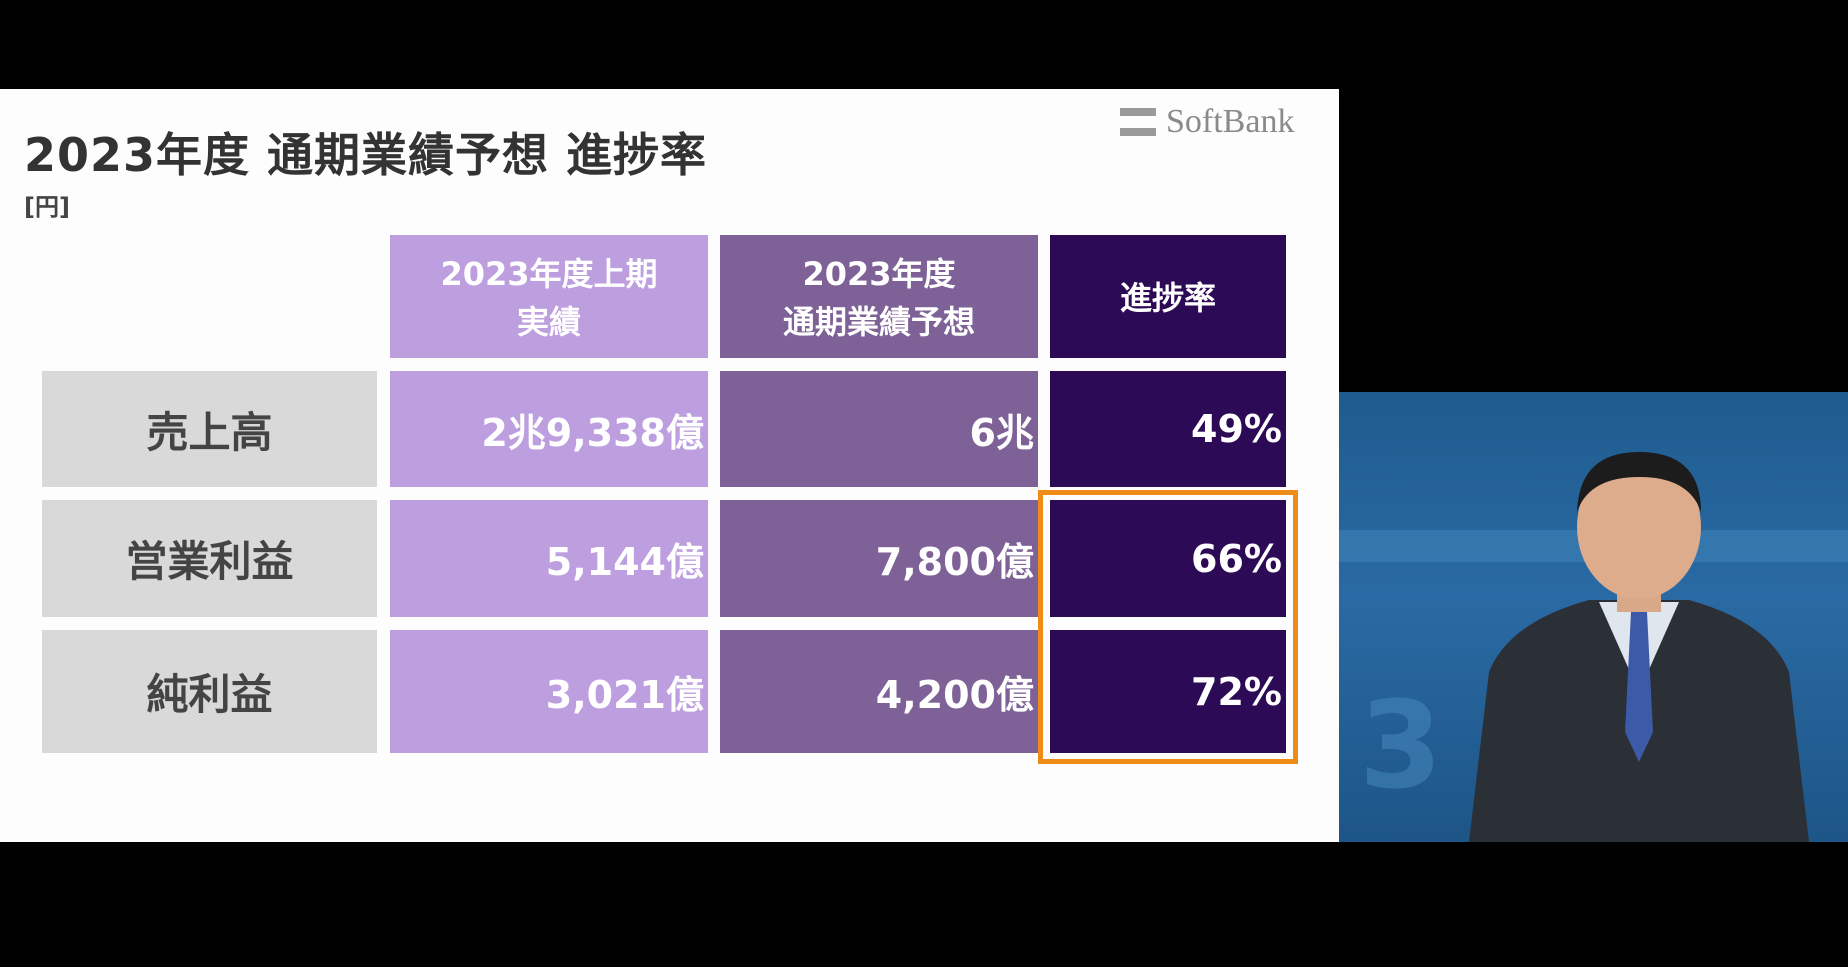 Image resolution: width=1848 pixels, height=967 pixels. Describe the element at coordinates (549, 691) in the screenshot. I see `net-income-actual: 3,021億` at that location.